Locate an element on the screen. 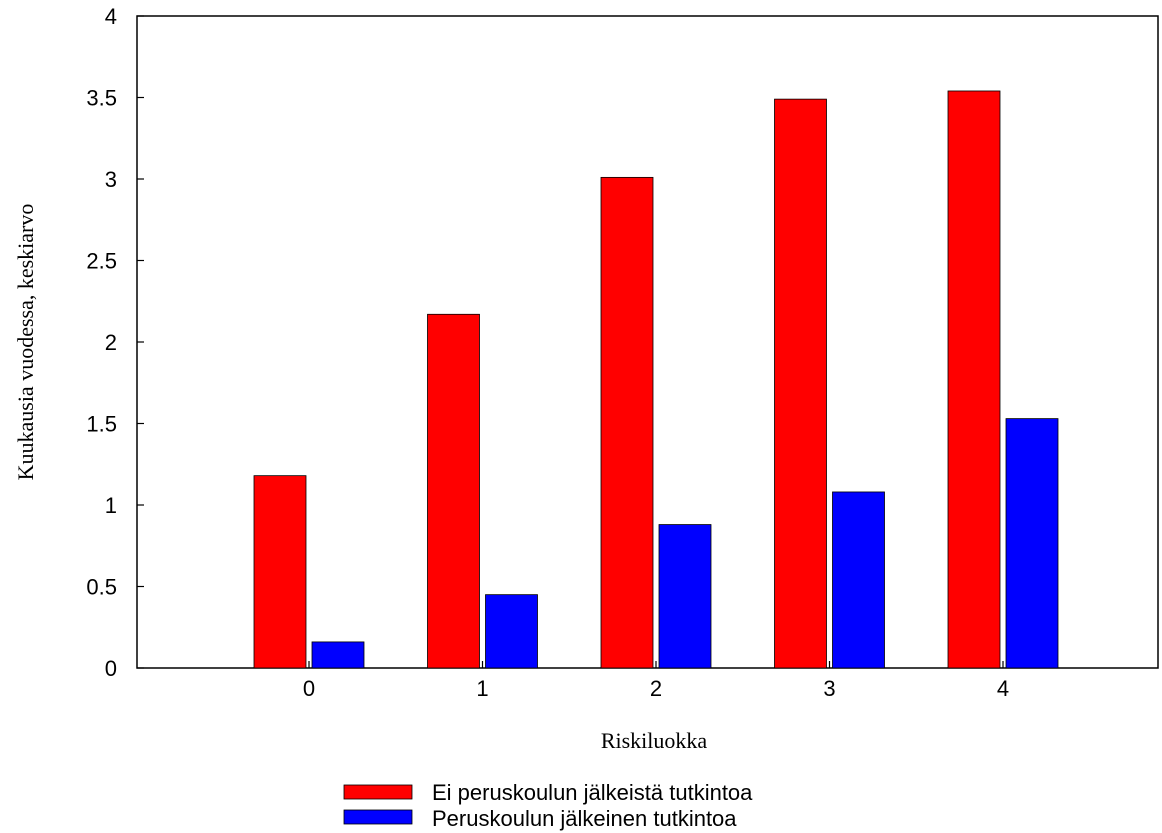  y-axis-ticks: 0 0.5 1 1.5 2 2.5 3 3.5 4 is located at coordinates (115, 342).